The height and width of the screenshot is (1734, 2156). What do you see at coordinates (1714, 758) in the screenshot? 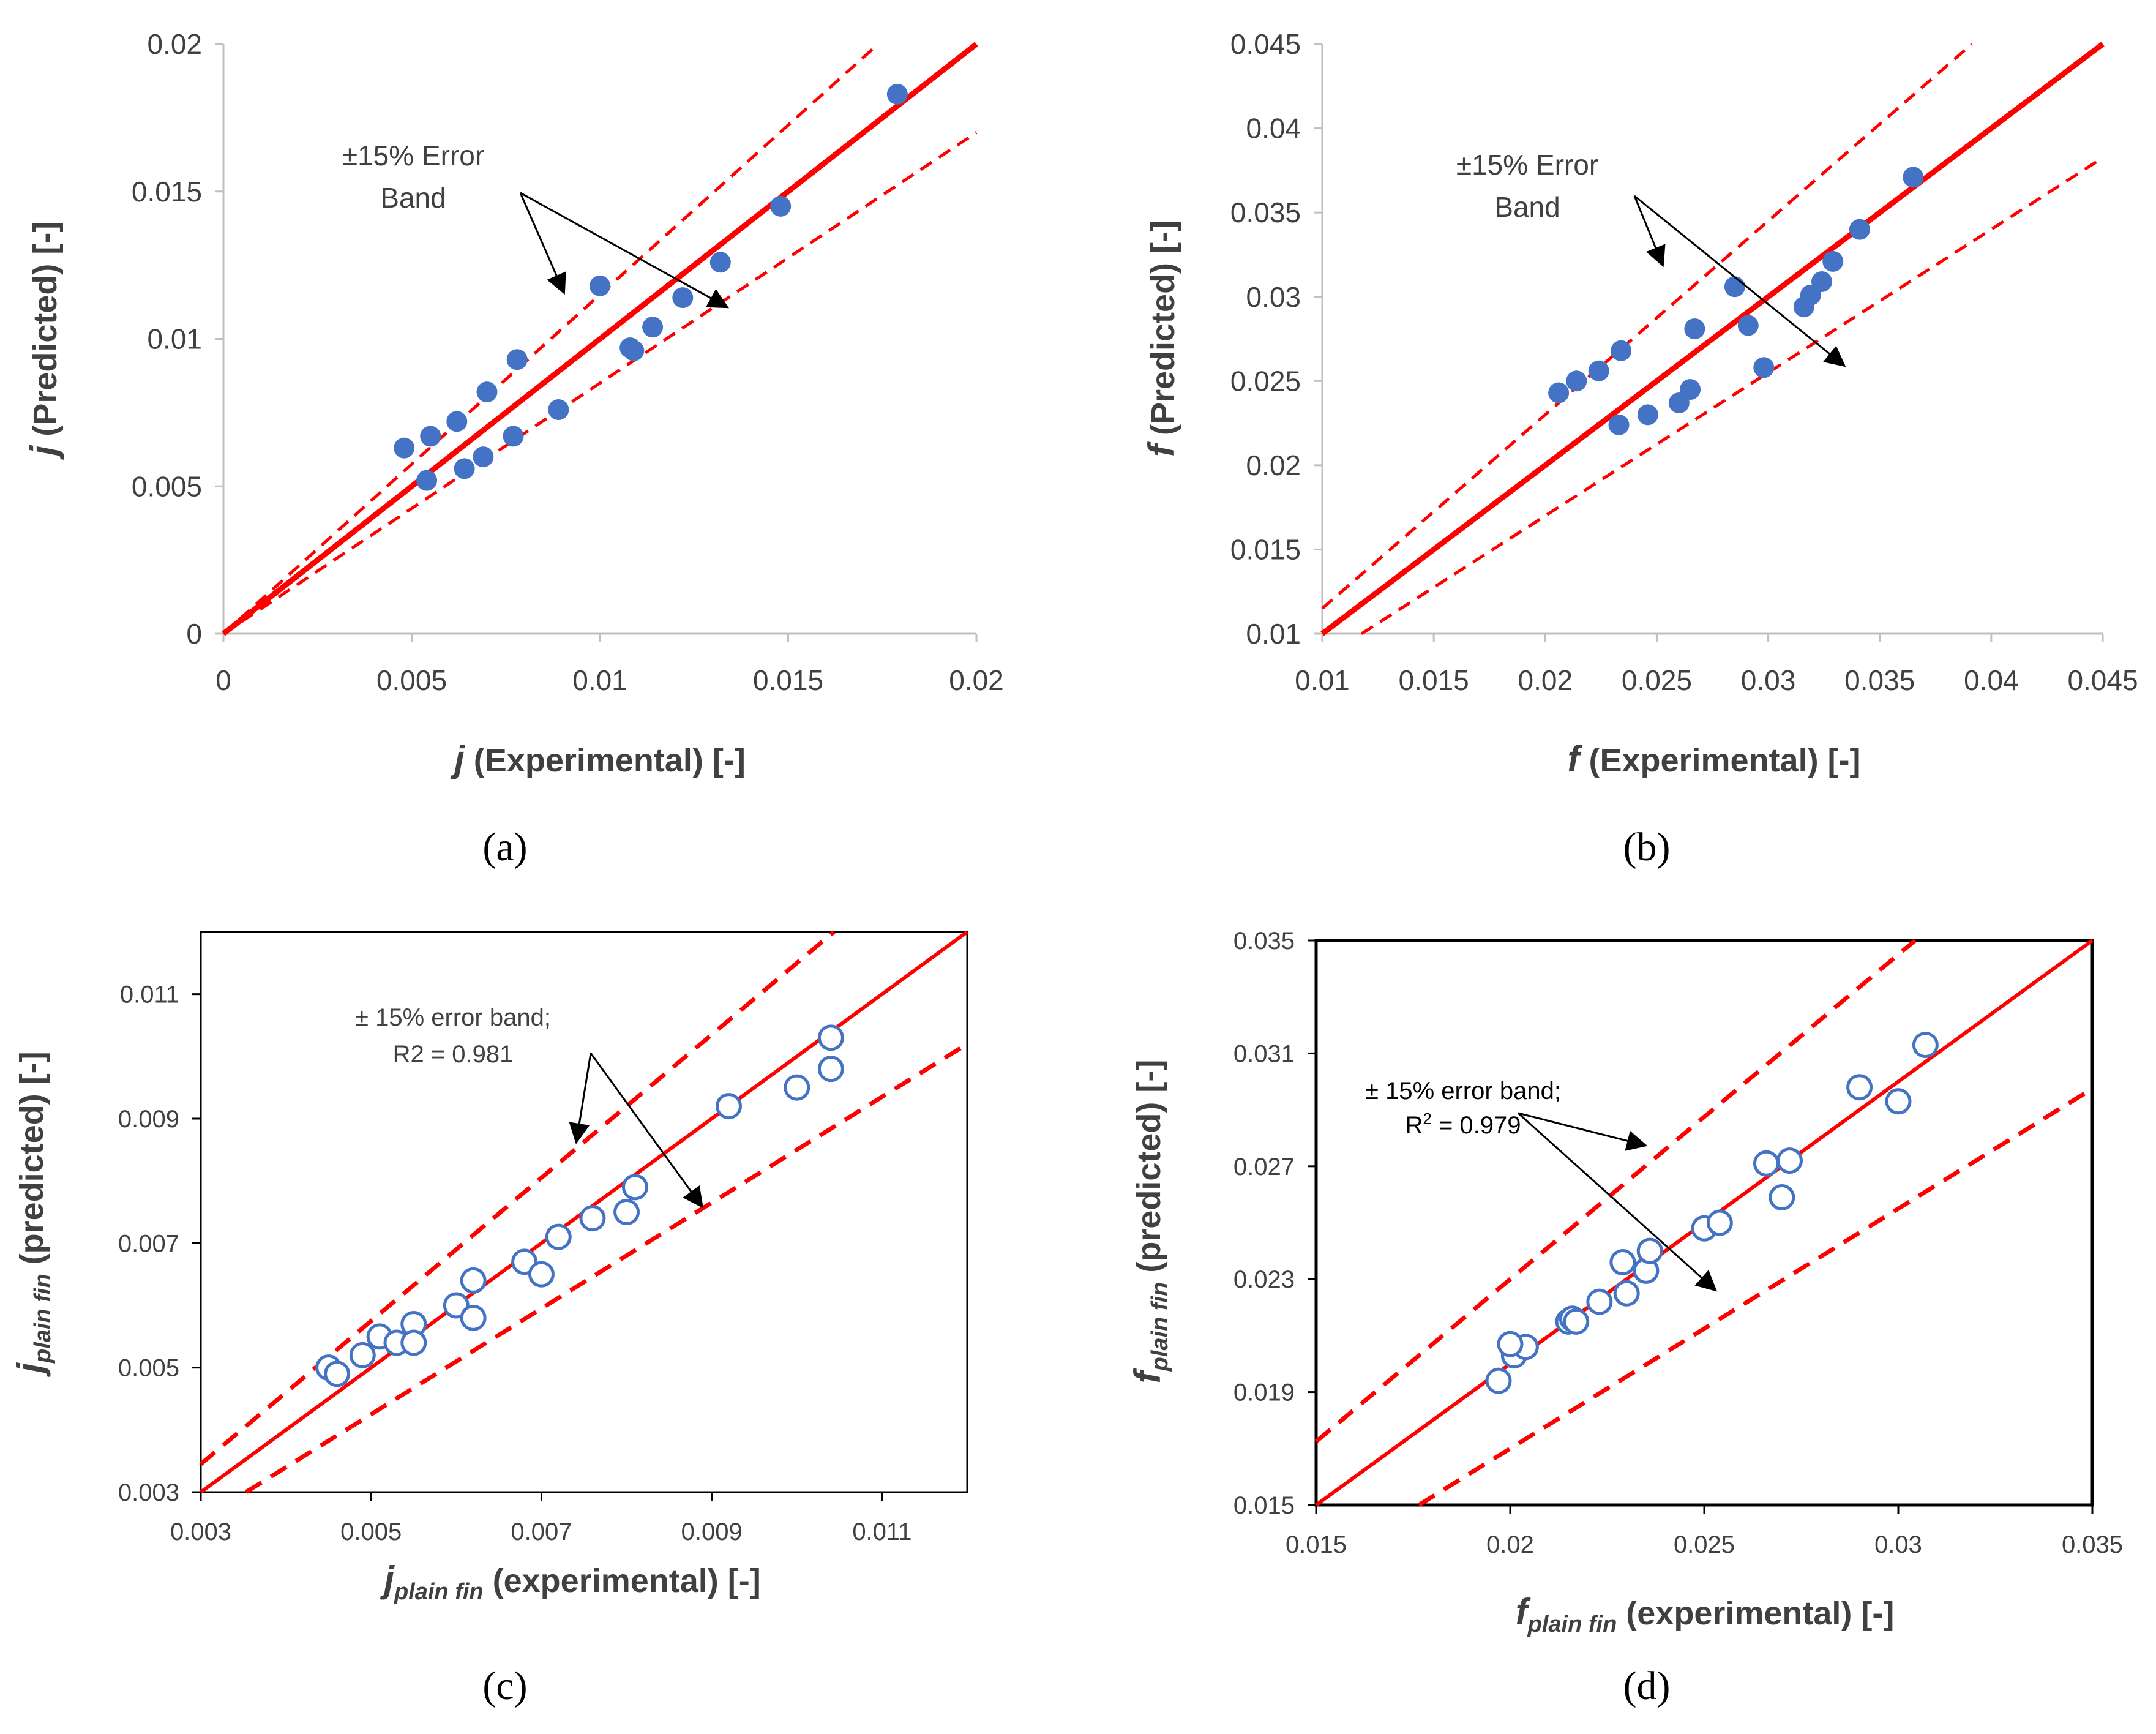
I see `x-axis-title: f (Experimental) [-]` at bounding box center [1714, 758].